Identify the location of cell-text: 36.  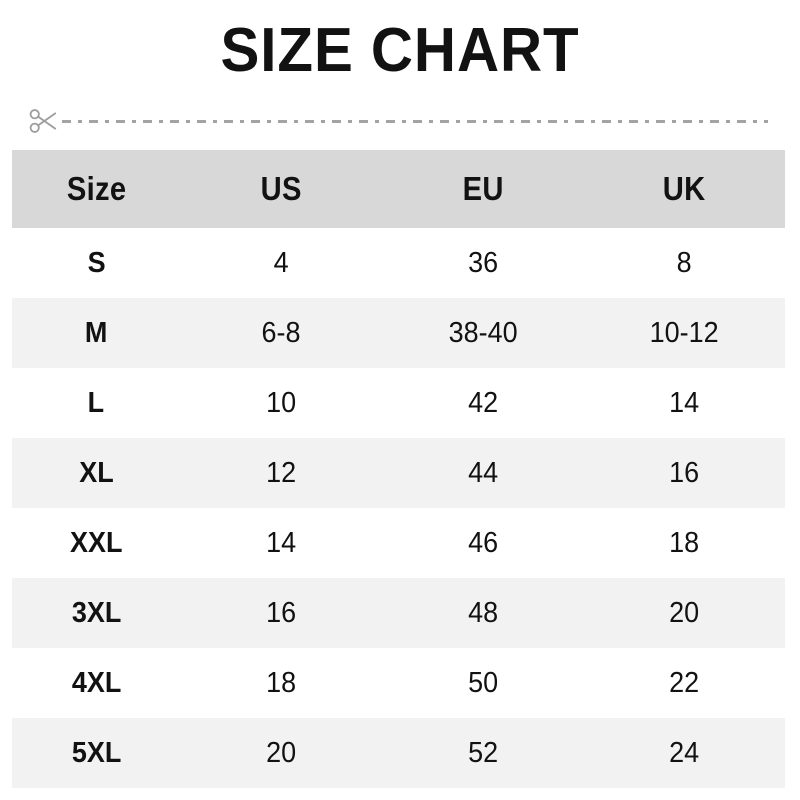
(482, 262).